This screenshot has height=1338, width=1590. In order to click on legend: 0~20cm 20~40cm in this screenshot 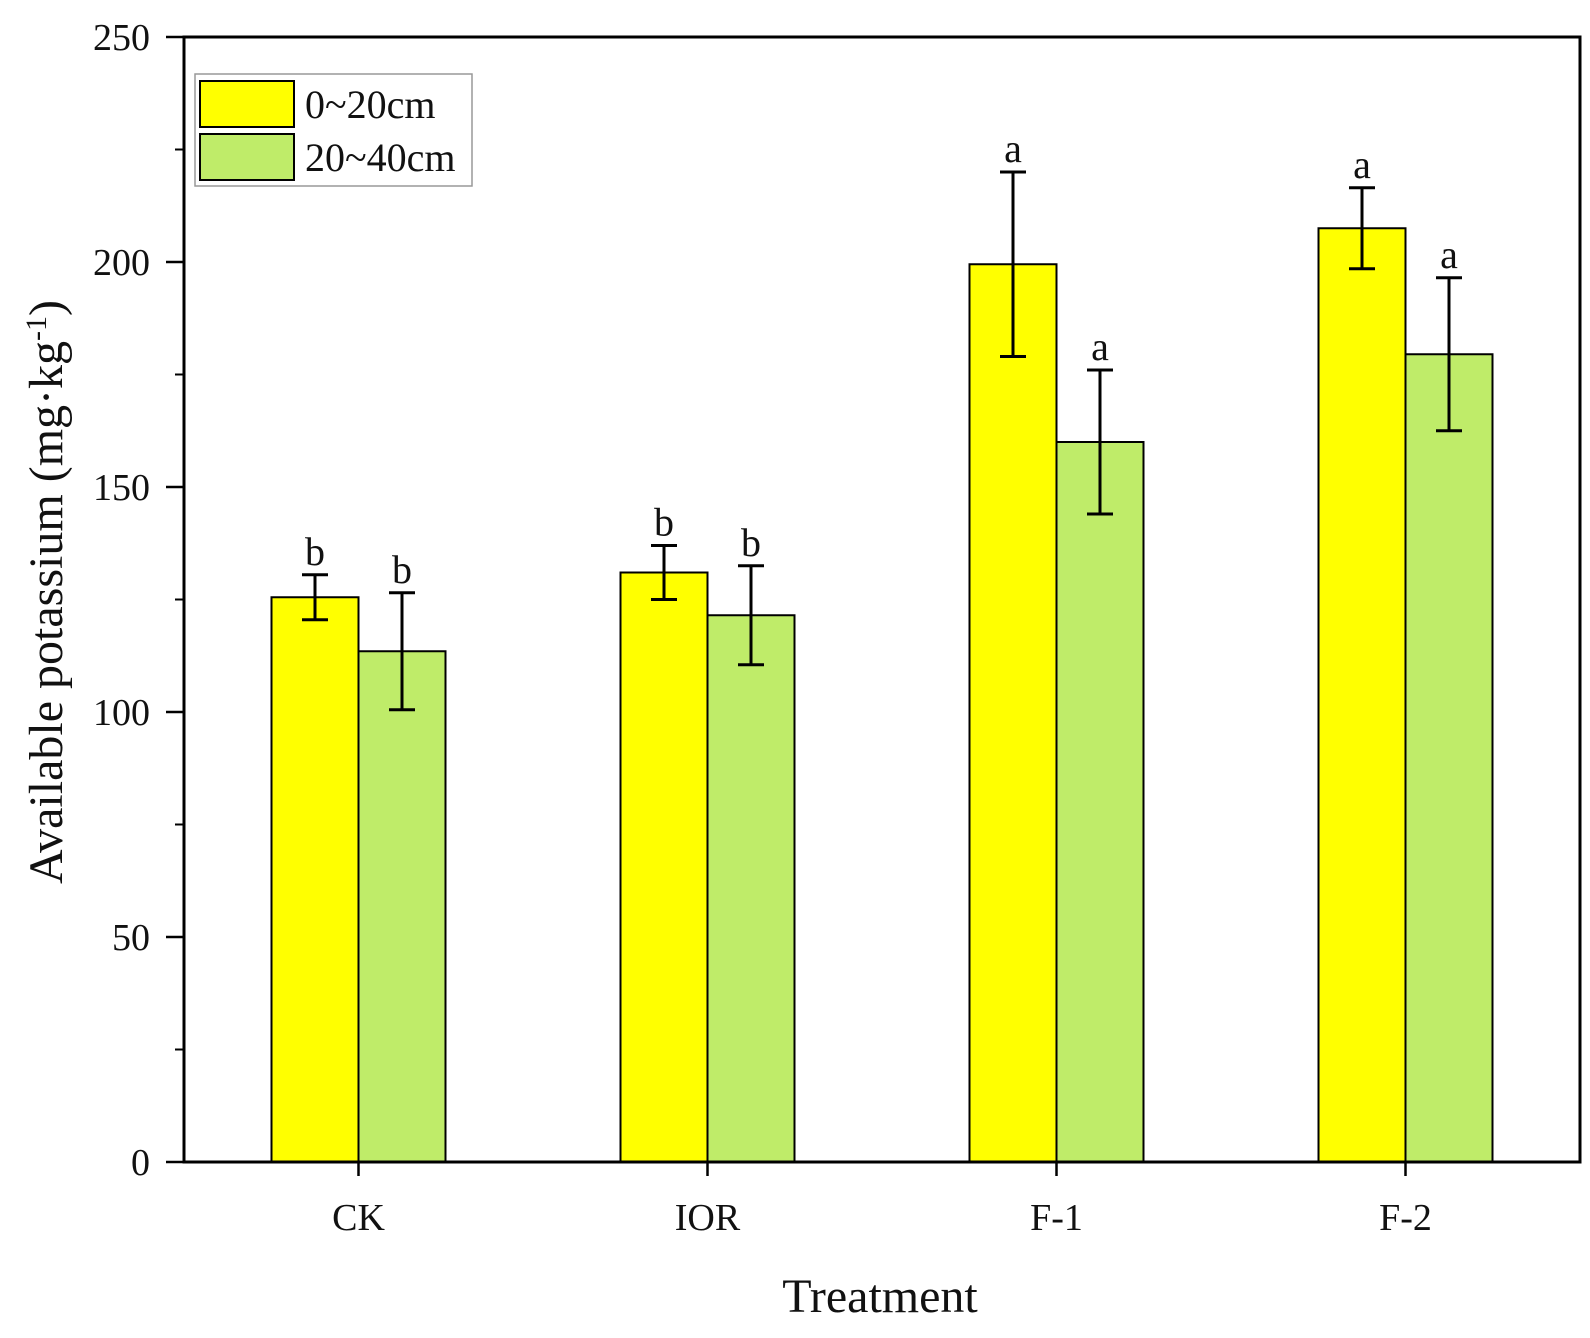, I will do `click(333, 130)`.